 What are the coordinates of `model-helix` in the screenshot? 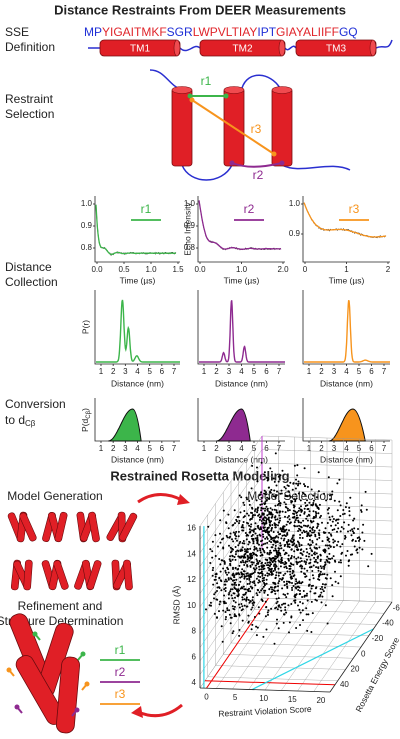 It's located at (61, 527).